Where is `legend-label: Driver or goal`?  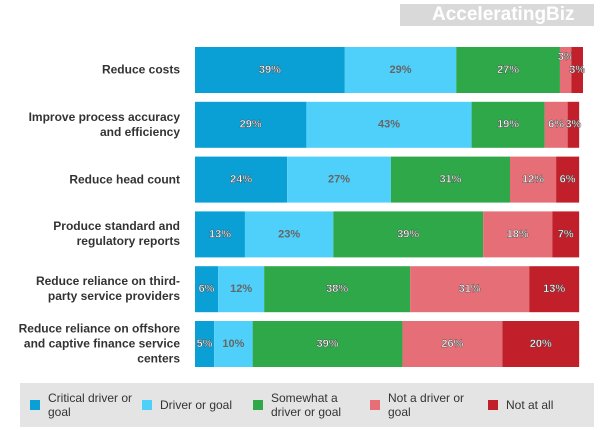
legend-label: Driver or goal is located at coordinates (196, 405).